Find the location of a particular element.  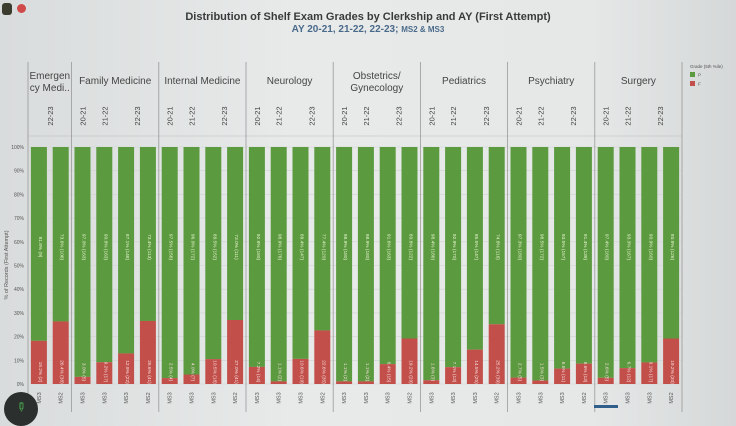

annotate-button: ✎ is located at coordinates (21, 409).